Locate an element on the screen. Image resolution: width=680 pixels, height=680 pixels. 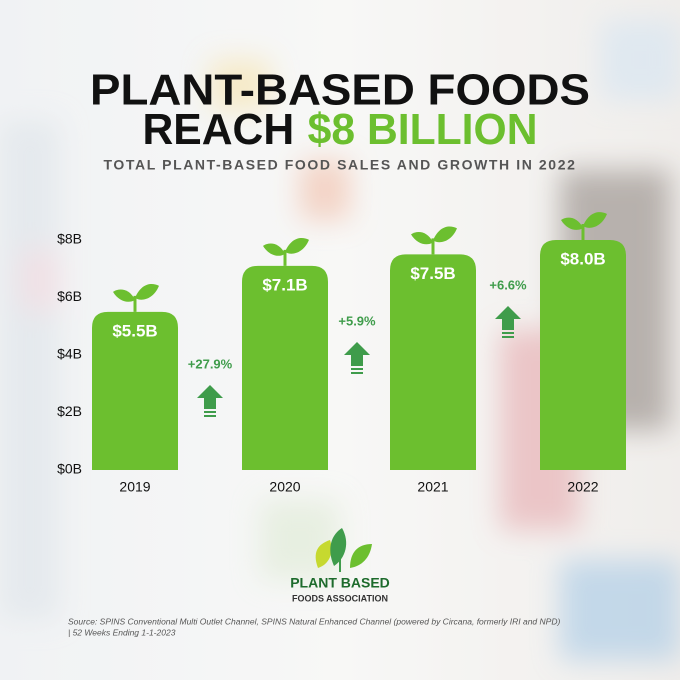
x-tick-label: 2019 is located at coordinates (134, 487).